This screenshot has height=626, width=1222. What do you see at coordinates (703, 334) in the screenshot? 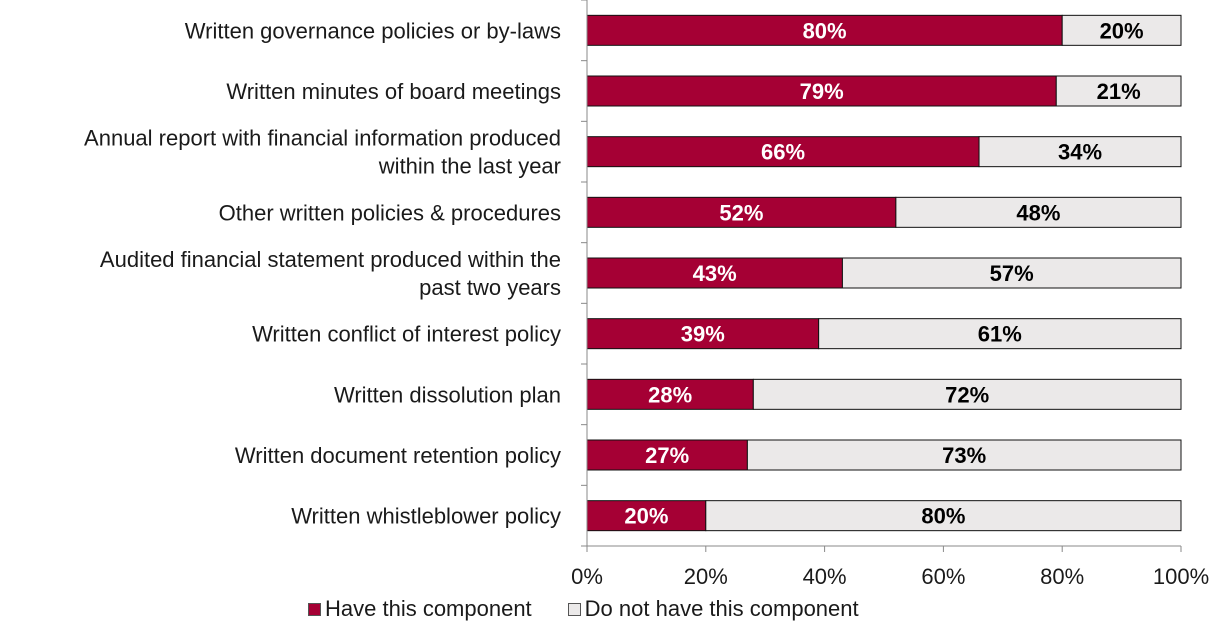
I see `data-label-have: 39%` at bounding box center [703, 334].